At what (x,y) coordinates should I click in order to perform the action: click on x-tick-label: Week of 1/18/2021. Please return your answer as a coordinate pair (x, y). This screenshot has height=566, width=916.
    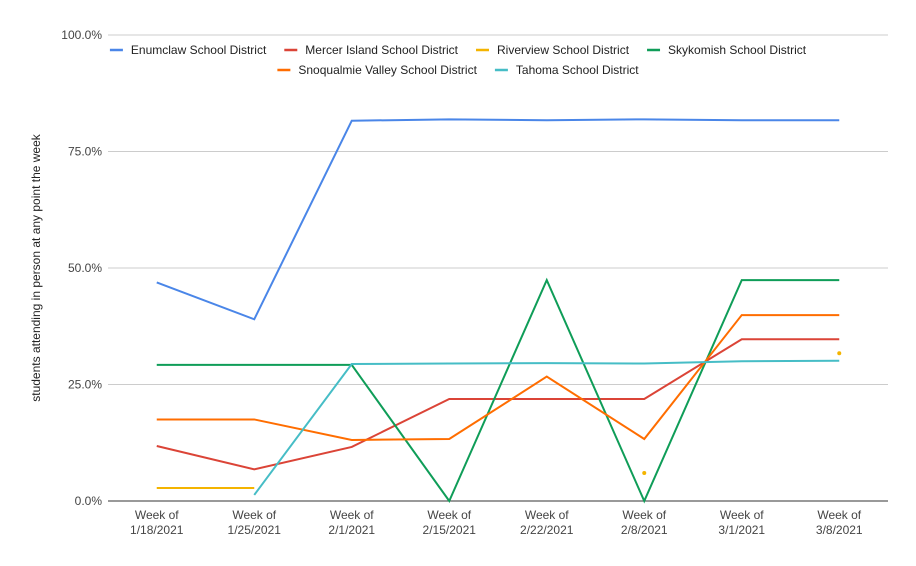
    Looking at the image, I should click on (157, 522).